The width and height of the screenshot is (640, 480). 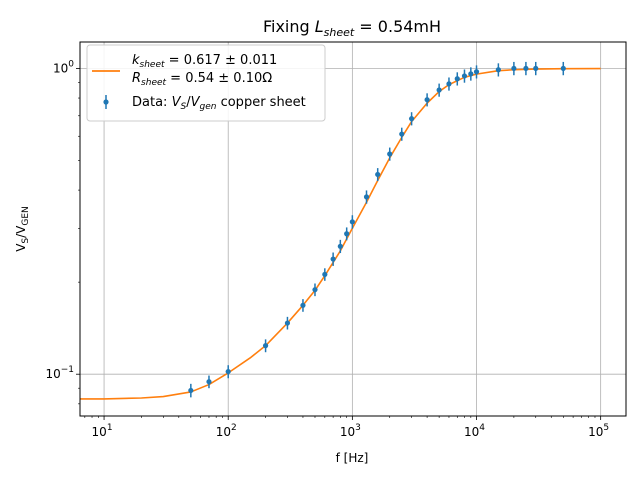 I want to click on legend-data-label: Data: VS/Vgen copper sheet, so click(x=219, y=103).